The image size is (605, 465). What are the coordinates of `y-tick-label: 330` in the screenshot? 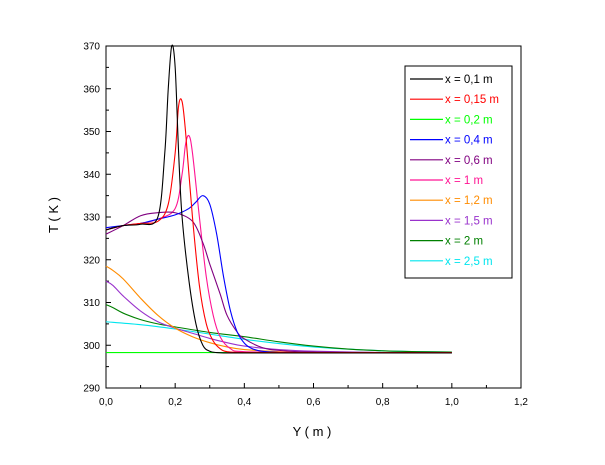 It's located at (91, 218).